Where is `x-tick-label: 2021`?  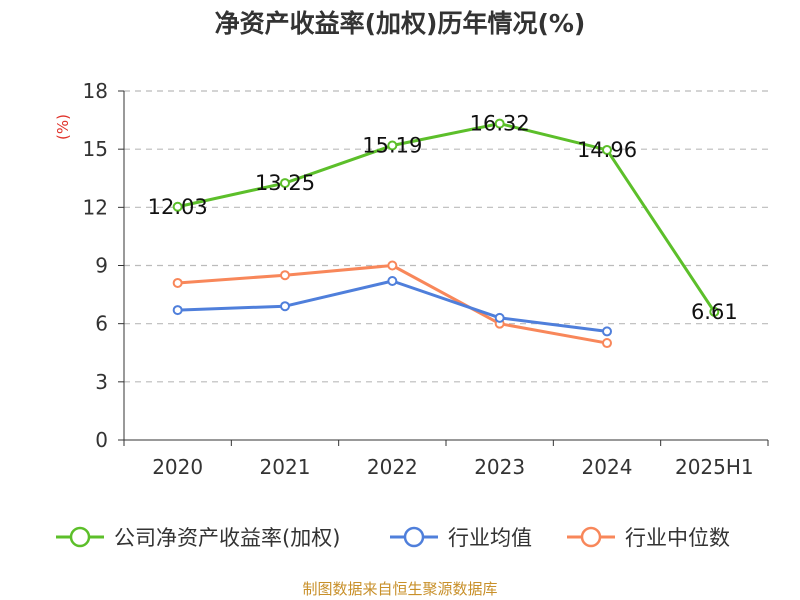
x-tick-label: 2021 is located at coordinates (285, 467).